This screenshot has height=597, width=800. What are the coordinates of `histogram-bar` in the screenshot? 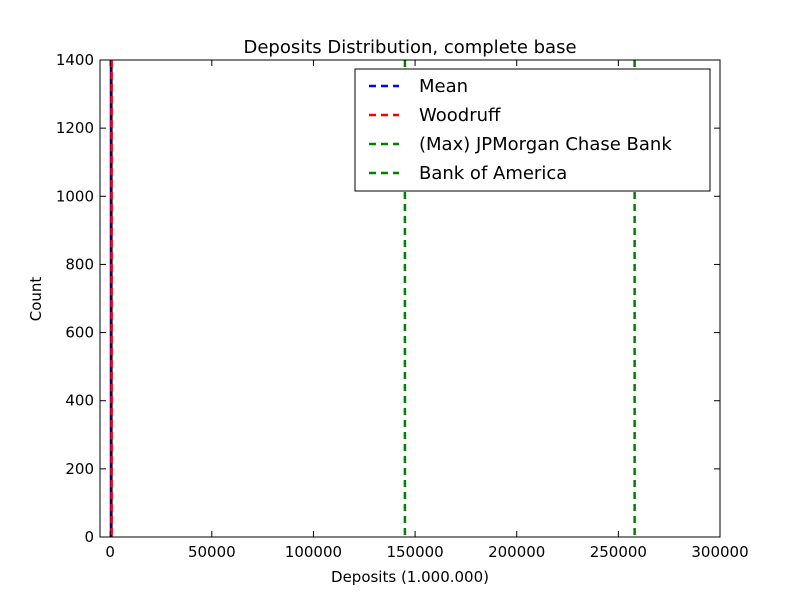 It's located at (111, 298).